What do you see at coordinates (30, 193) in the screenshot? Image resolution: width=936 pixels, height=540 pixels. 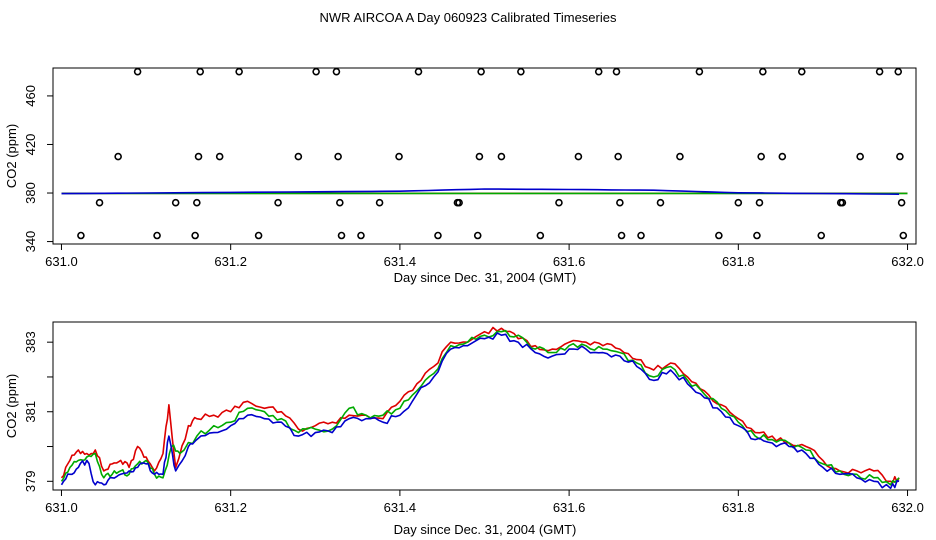 I see `y-tick-label: 380` at bounding box center [30, 193].